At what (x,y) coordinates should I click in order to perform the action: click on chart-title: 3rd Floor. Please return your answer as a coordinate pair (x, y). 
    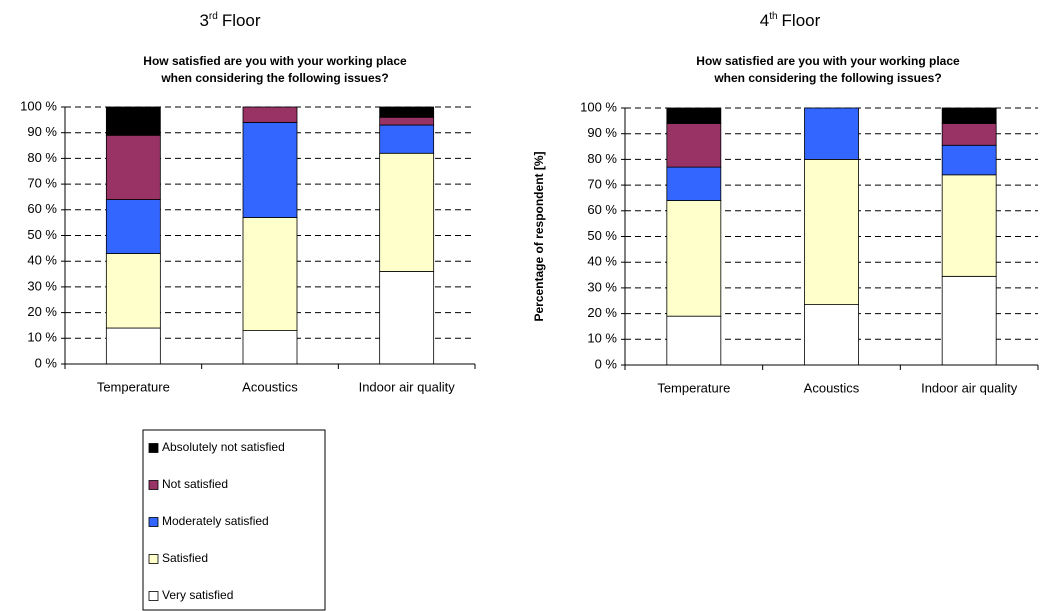
    Looking at the image, I should click on (229, 21).